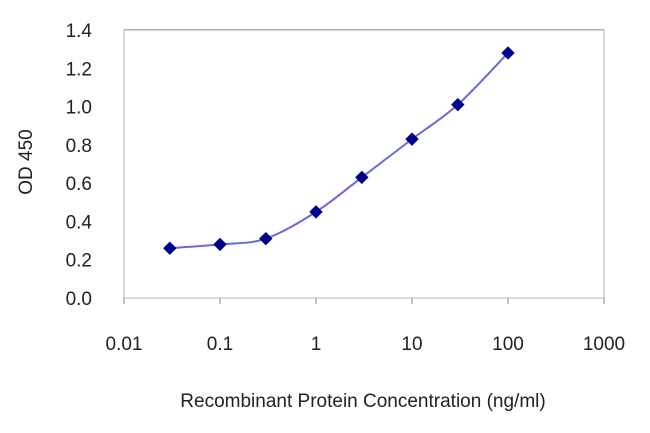  Describe the element at coordinates (79, 69) in the screenshot. I see `y-tick-label: 1.2` at that location.